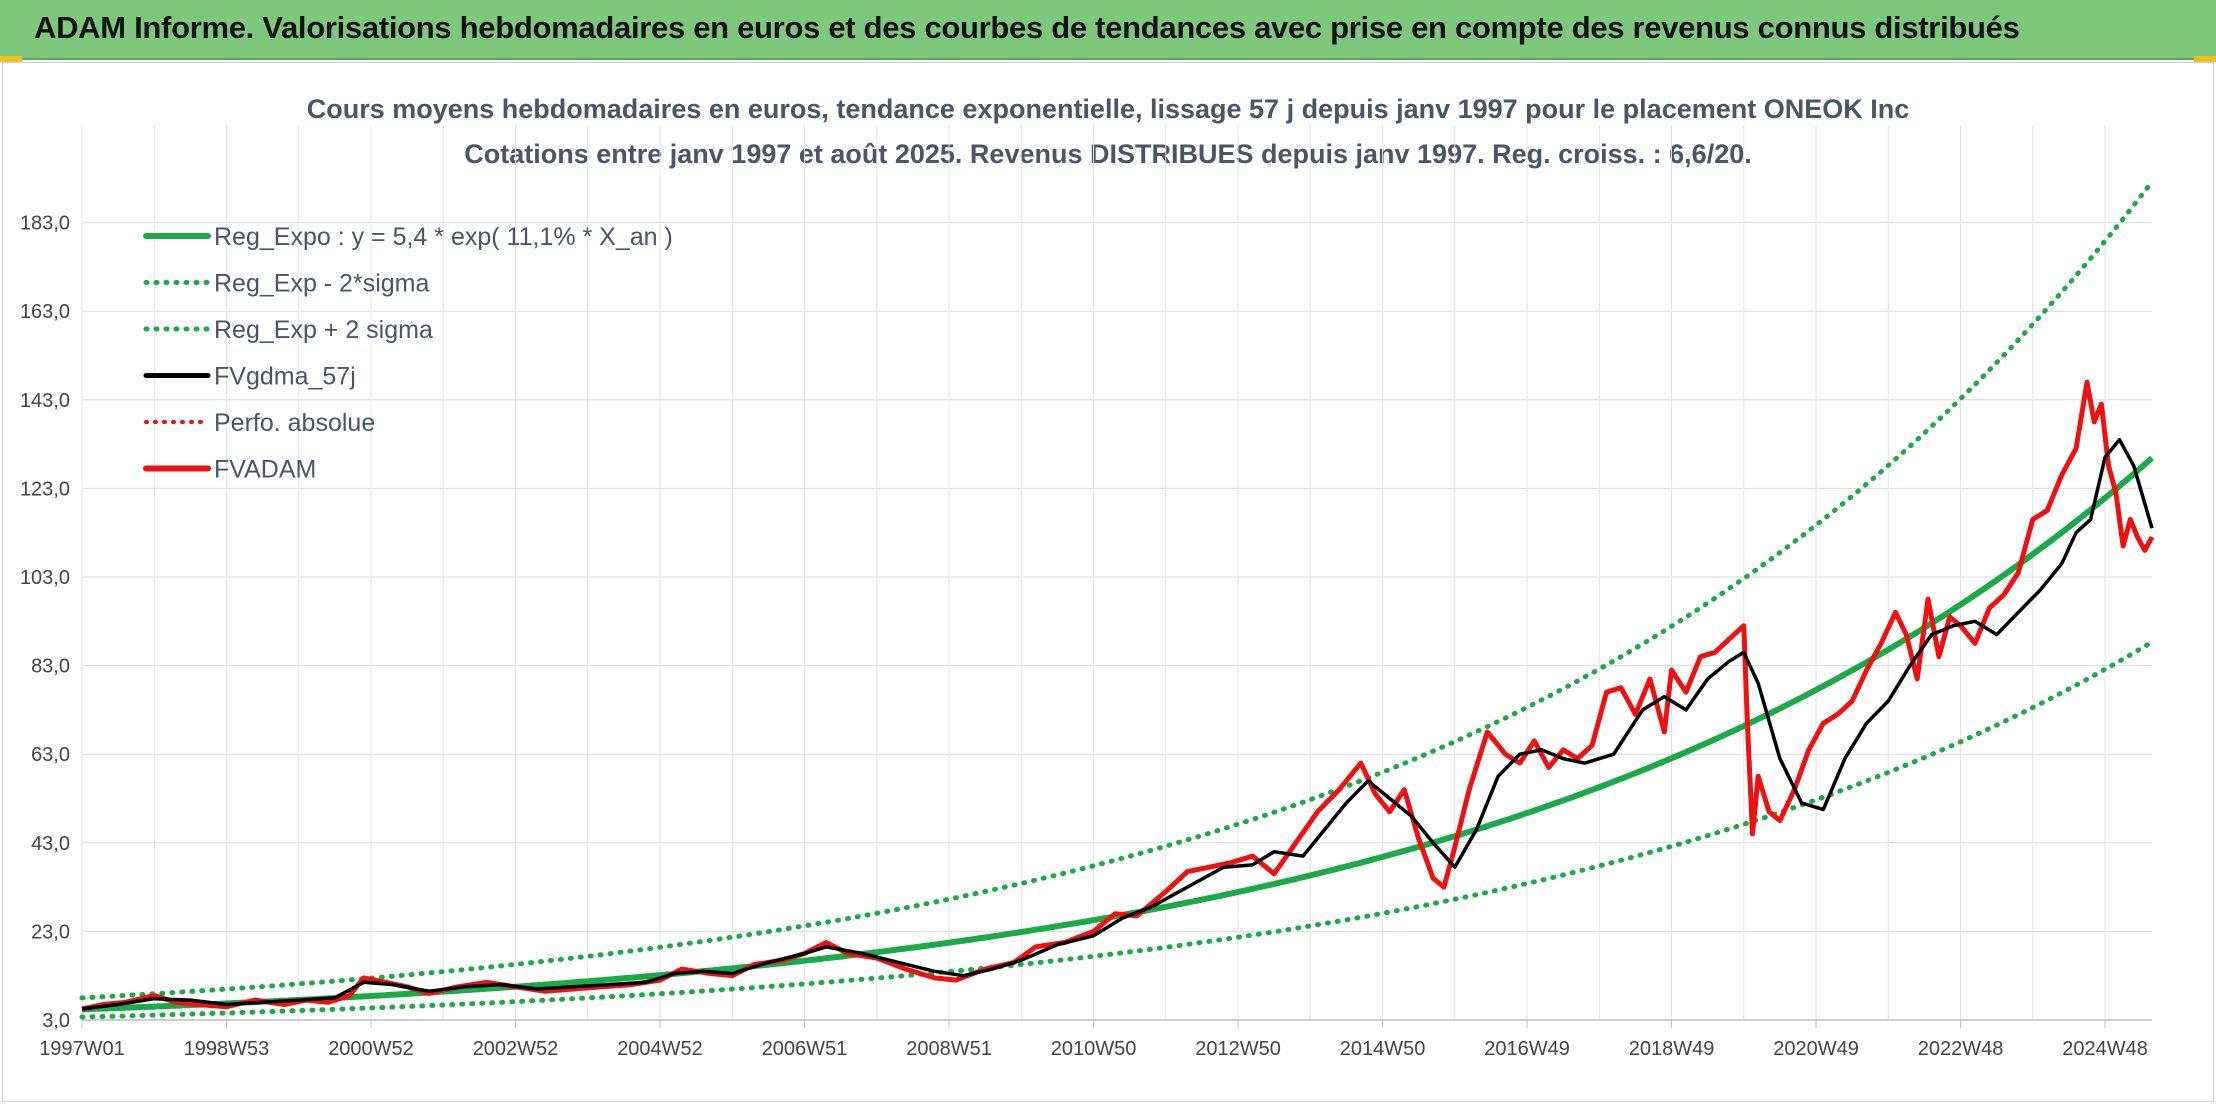  I want to click on y-tick-label: 163,0, so click(45, 312).